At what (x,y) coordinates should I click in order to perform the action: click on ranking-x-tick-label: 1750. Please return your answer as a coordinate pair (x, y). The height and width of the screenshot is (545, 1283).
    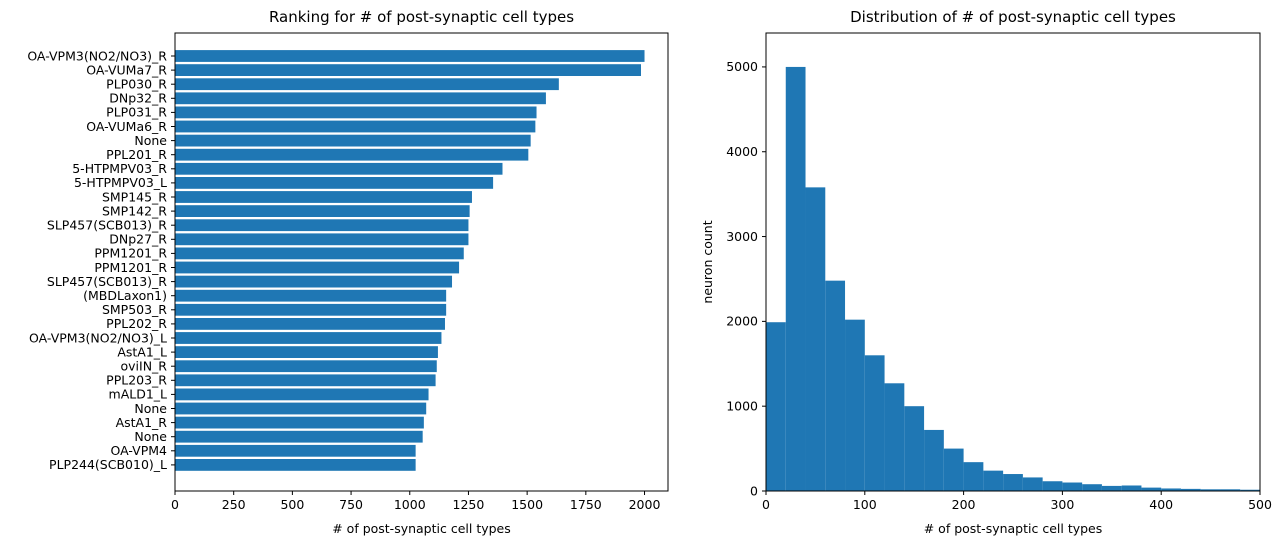
    Looking at the image, I should click on (586, 504).